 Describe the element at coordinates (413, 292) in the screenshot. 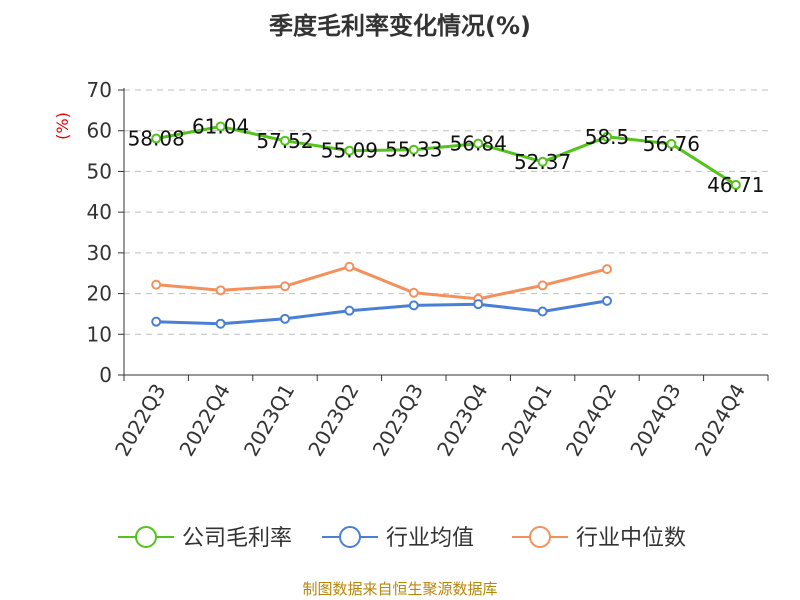

I see `point-2-2023Q3` at that location.